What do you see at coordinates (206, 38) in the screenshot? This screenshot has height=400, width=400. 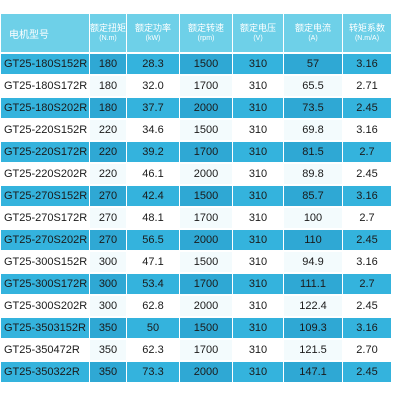 I see `header-unit: (rpm)` at bounding box center [206, 38].